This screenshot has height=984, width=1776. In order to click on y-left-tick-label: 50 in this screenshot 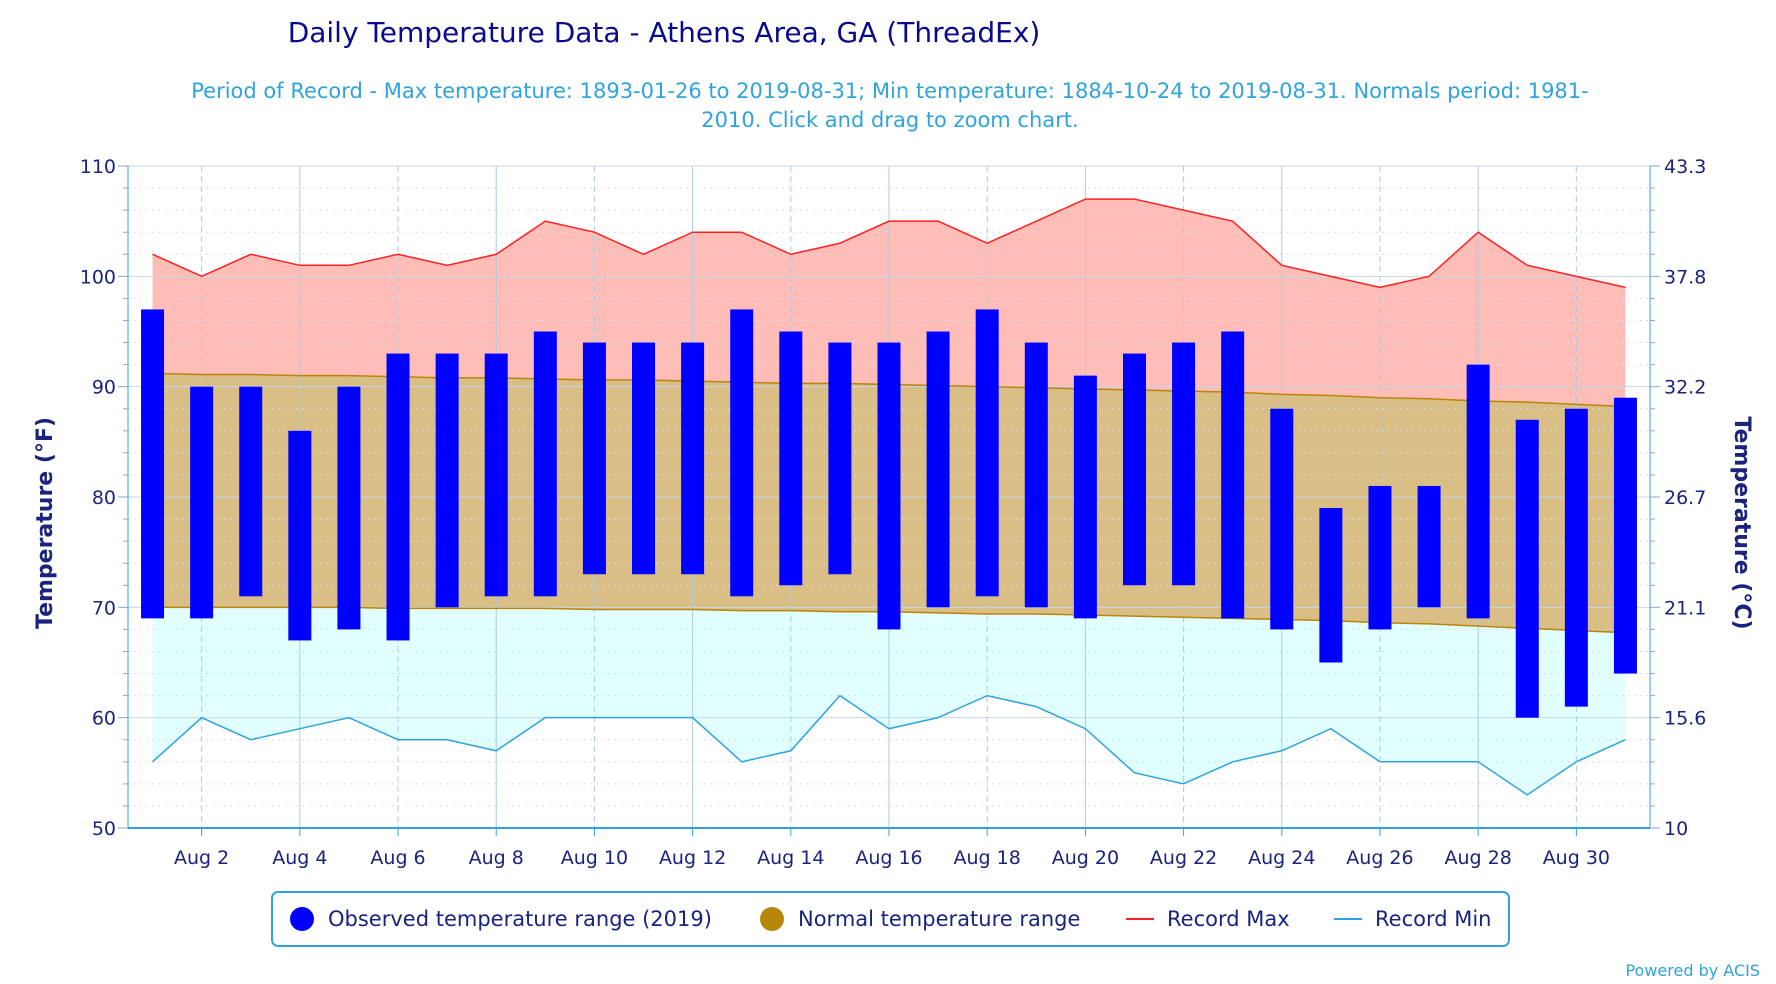, I will do `click(104, 829)`.